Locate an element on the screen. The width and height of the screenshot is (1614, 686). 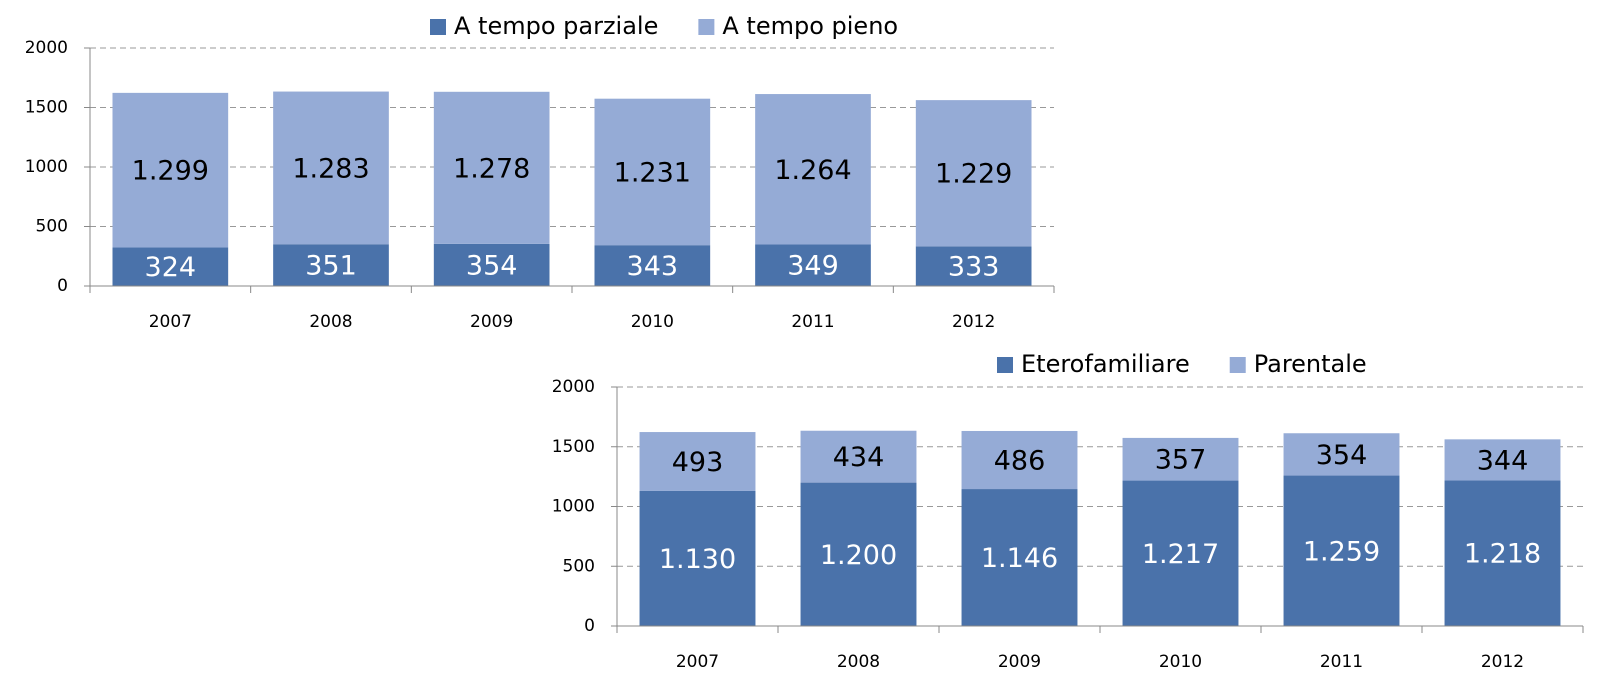
data-label: 357 is located at coordinates (1181, 460).